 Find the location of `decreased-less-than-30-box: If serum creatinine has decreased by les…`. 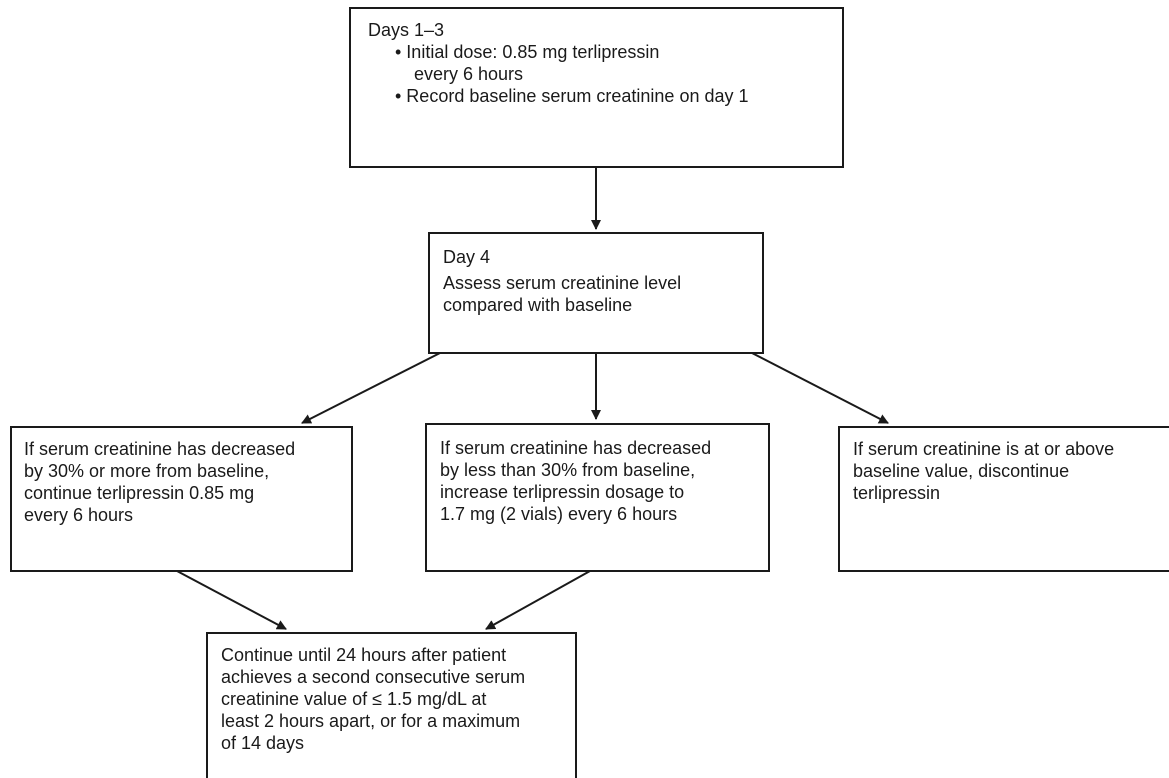

decreased-less-than-30-box: If serum creatinine has decreased by les… is located at coordinates (597, 497).